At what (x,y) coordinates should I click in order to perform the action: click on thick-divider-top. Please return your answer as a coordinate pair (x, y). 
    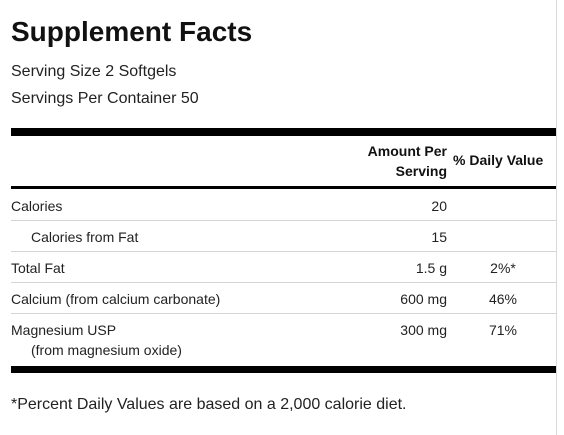
    Looking at the image, I should click on (283, 132).